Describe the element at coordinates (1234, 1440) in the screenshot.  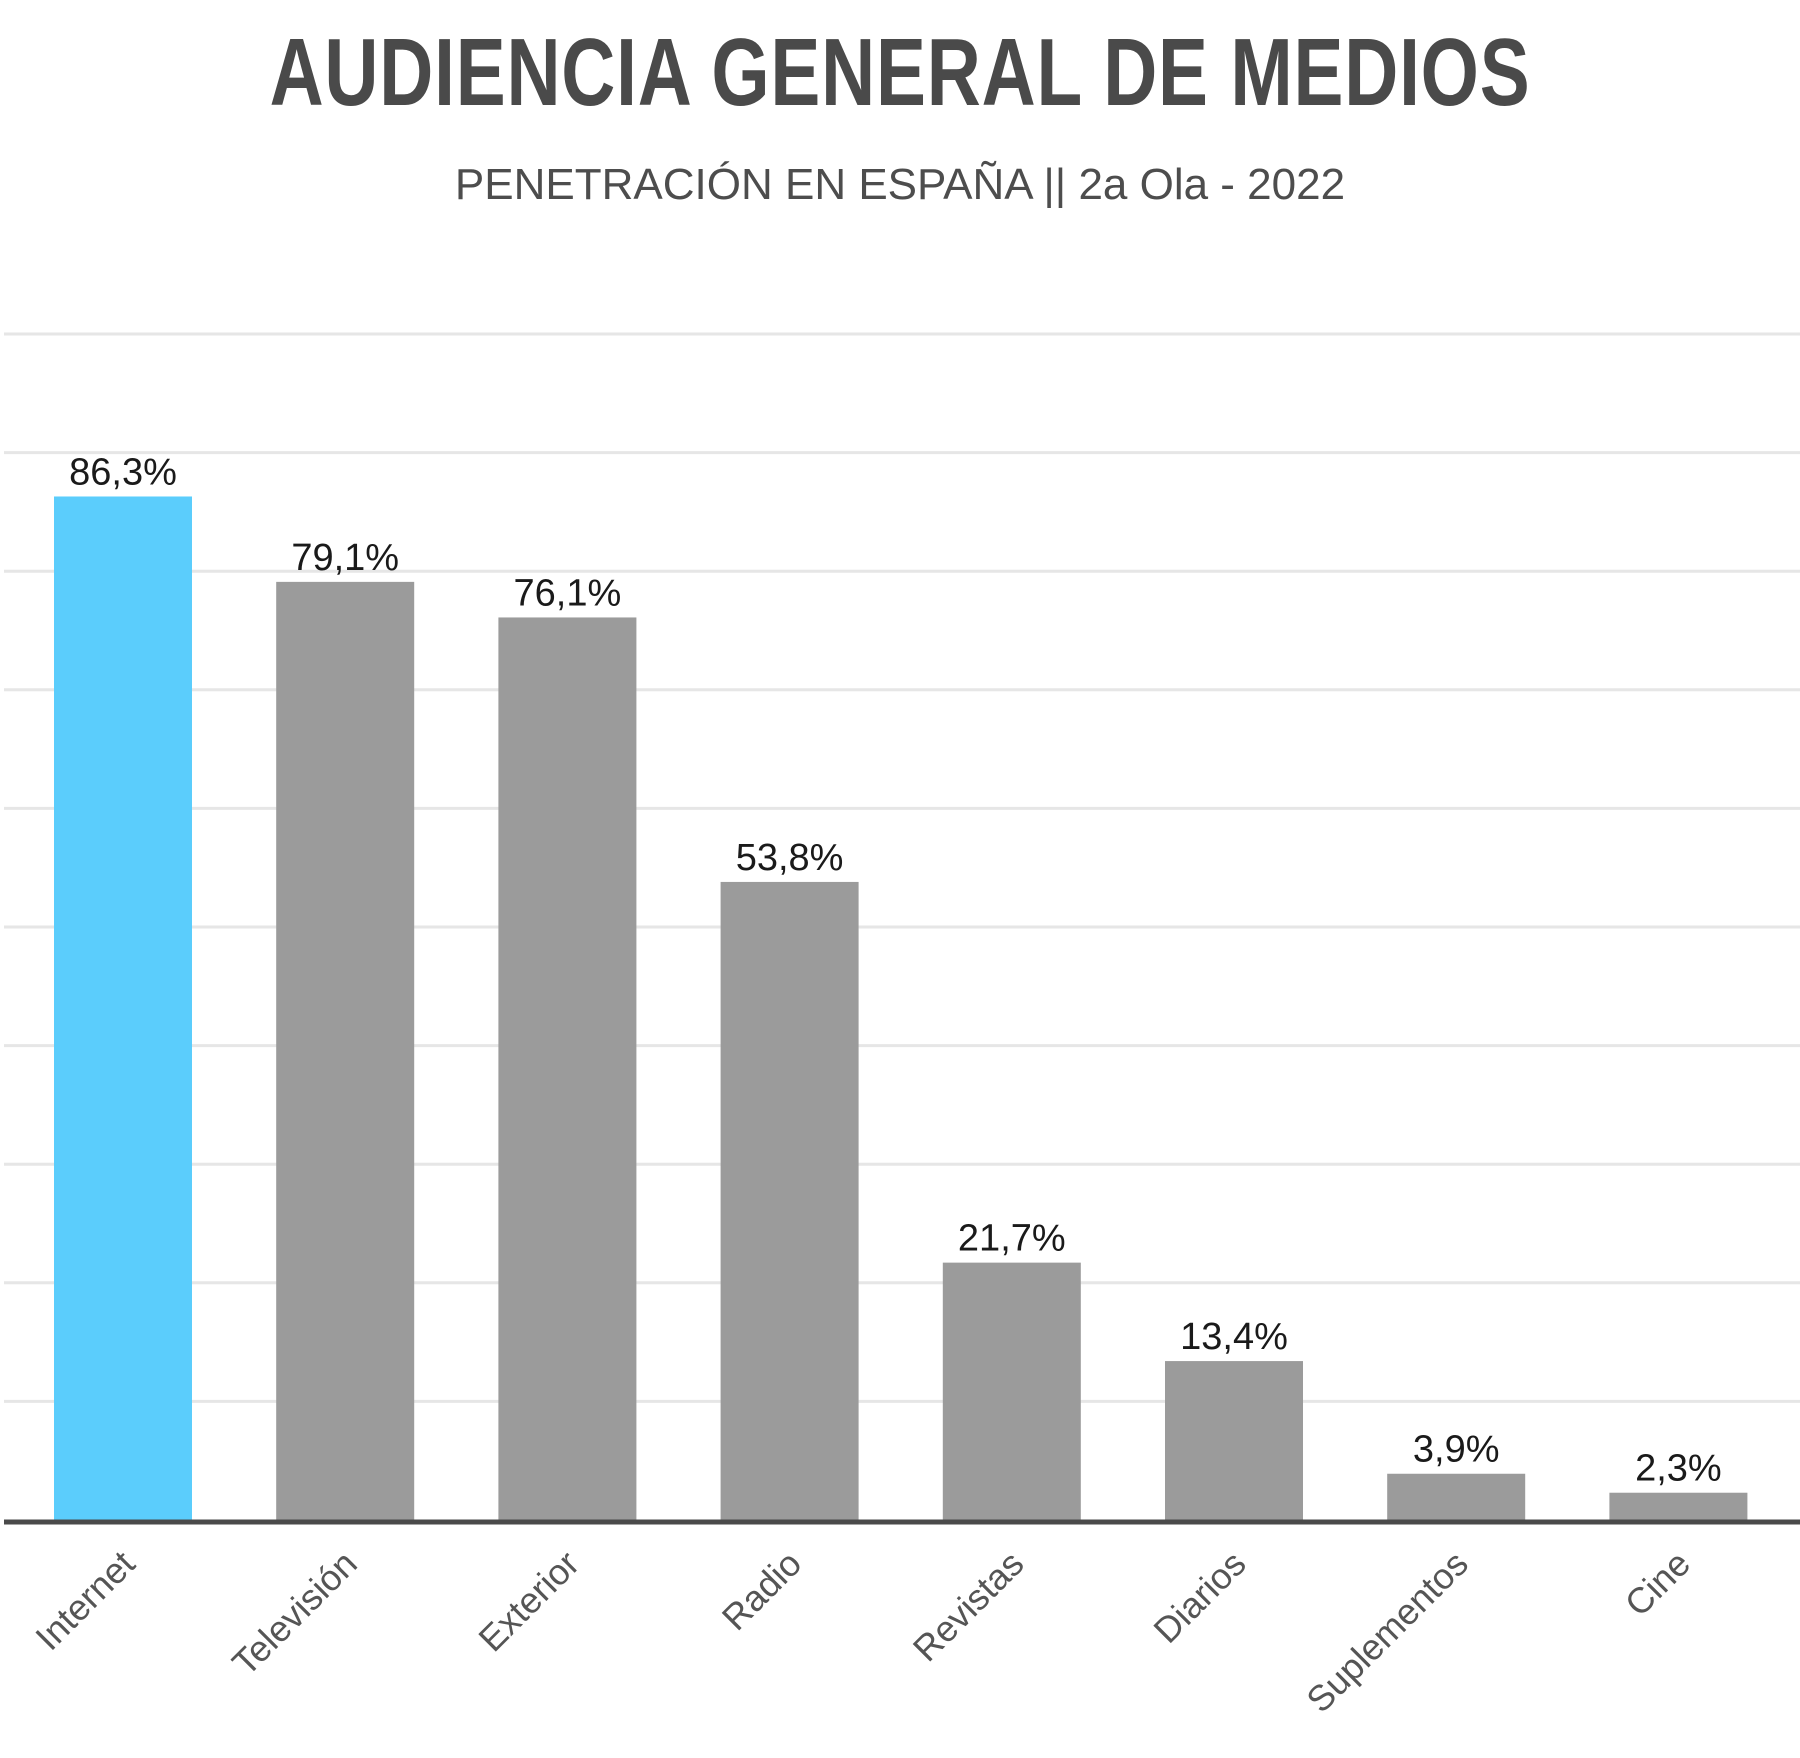
I see `bar-diarios` at that location.